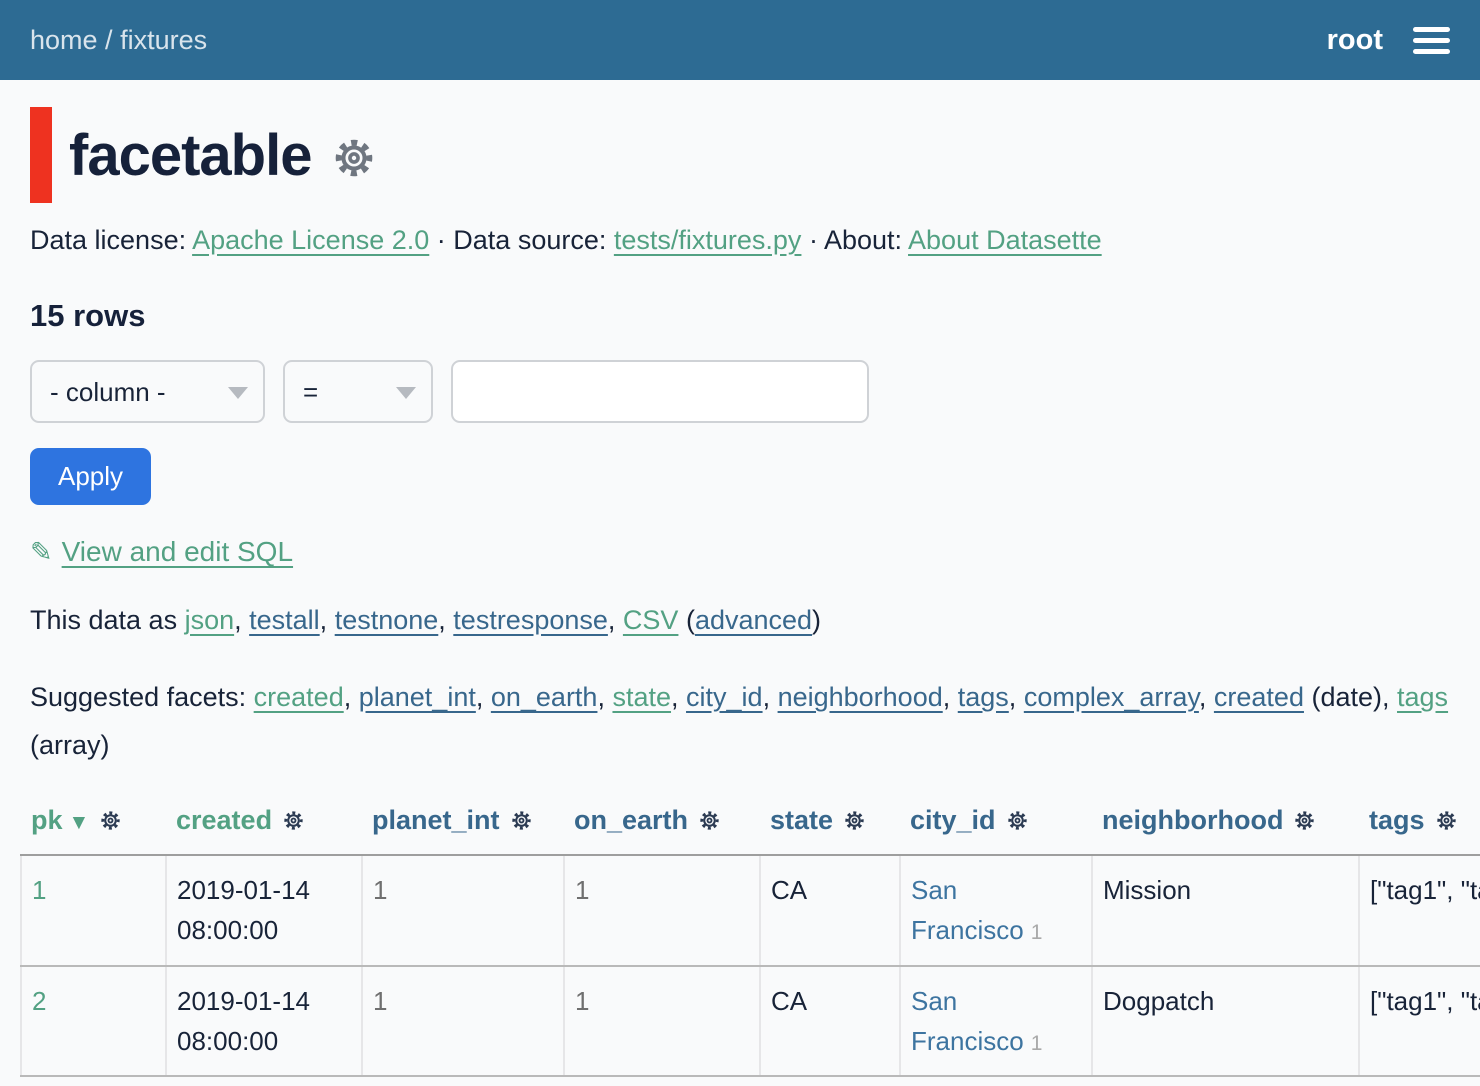  Describe the element at coordinates (224, 820) in the screenshot. I see `column-link-created: created` at that location.